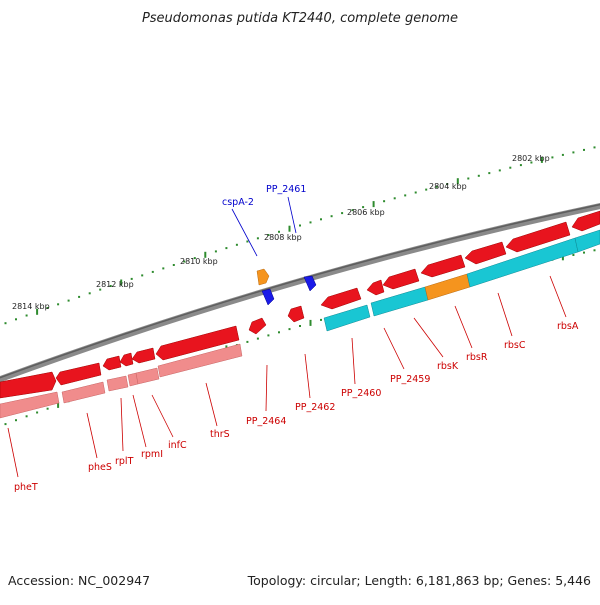 This screenshot has width=600, height=605. What do you see at coordinates (177, 445) in the screenshot?
I see `gene-label-infc: infC` at bounding box center [177, 445].